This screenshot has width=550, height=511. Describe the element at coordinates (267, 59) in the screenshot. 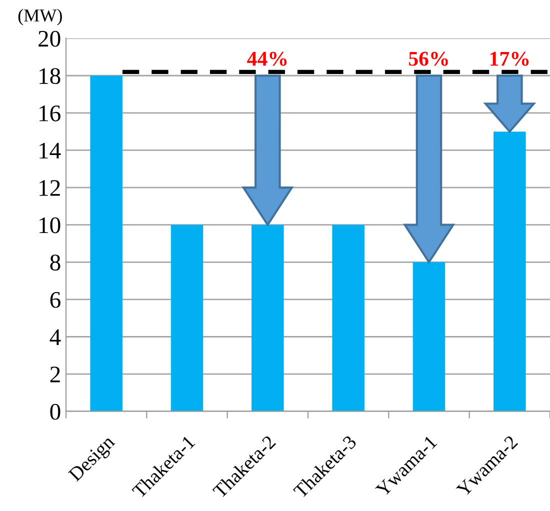

I see `annotation: 44%` at that location.